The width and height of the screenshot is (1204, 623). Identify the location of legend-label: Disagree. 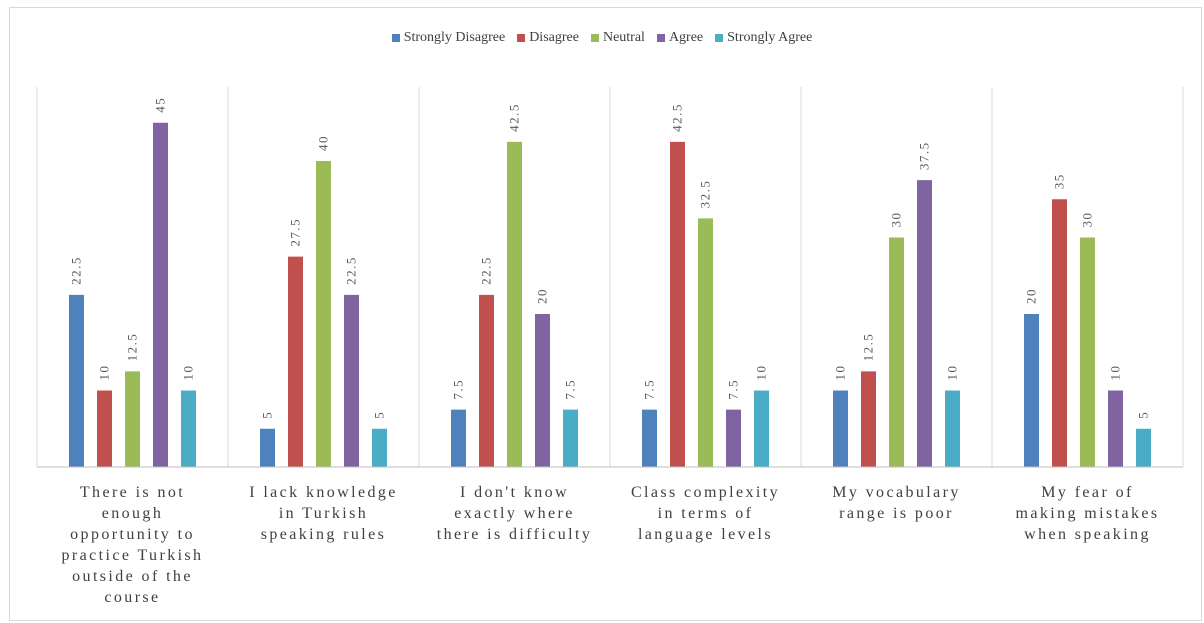
(554, 37).